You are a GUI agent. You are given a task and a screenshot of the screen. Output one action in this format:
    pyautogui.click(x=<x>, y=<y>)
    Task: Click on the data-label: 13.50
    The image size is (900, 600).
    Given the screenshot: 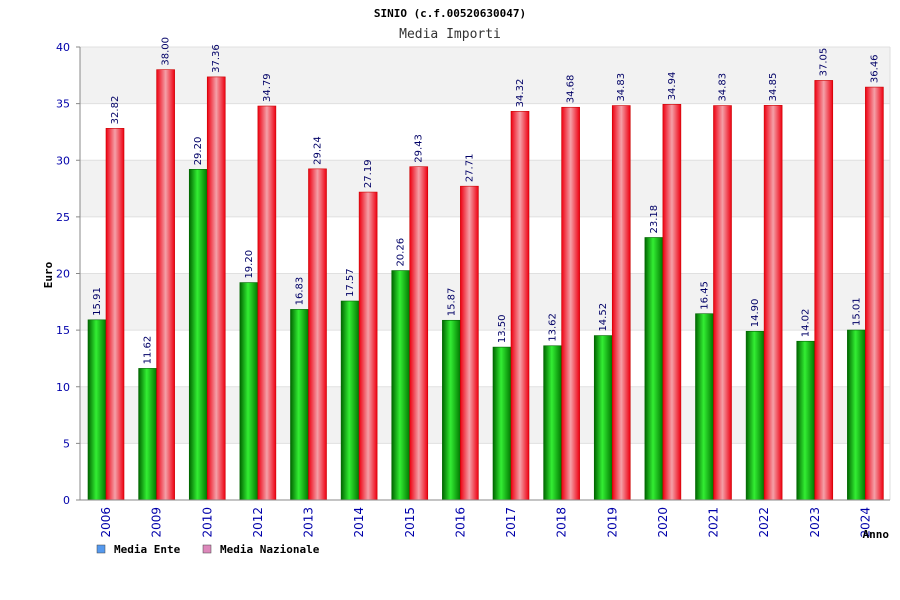 What is the action you would take?
    pyautogui.click(x=502, y=328)
    